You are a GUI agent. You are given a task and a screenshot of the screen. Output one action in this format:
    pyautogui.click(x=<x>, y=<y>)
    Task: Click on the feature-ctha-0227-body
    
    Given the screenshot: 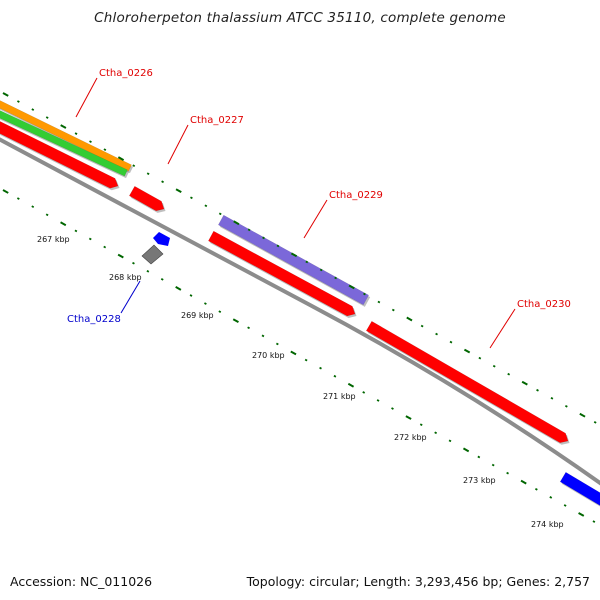 What is the action you would take?
    pyautogui.click(x=146, y=198)
    